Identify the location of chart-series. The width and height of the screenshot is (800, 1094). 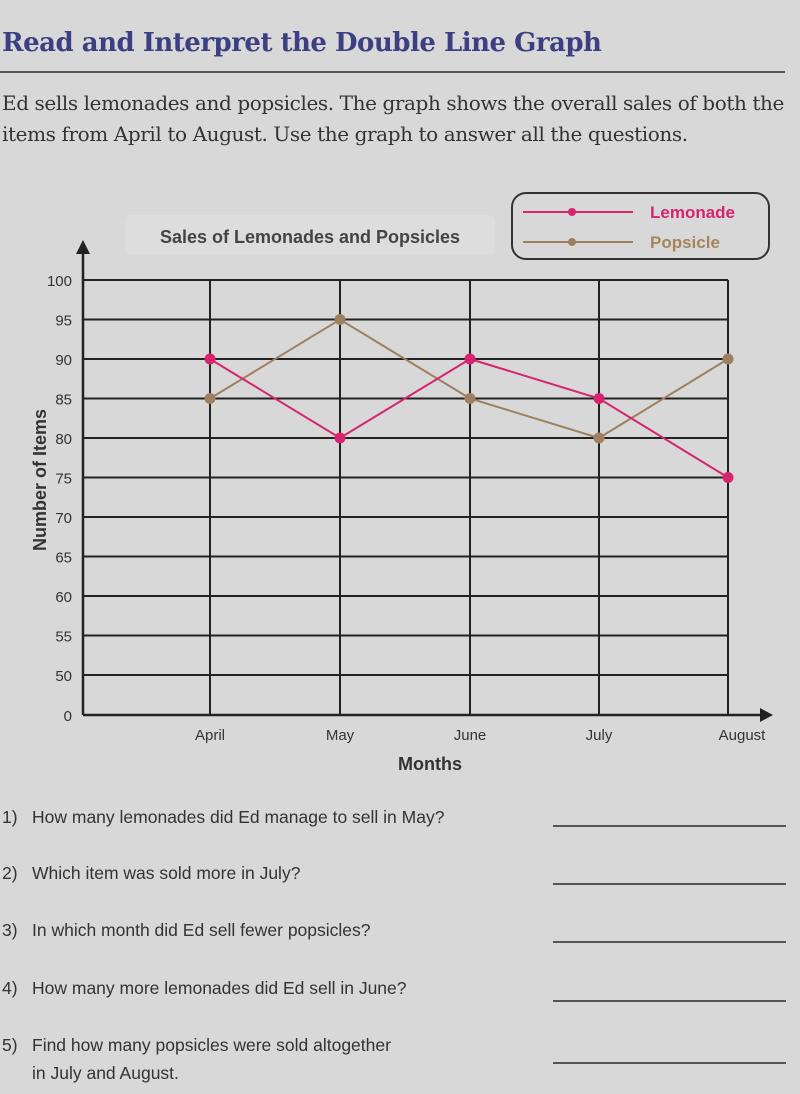
(469, 398).